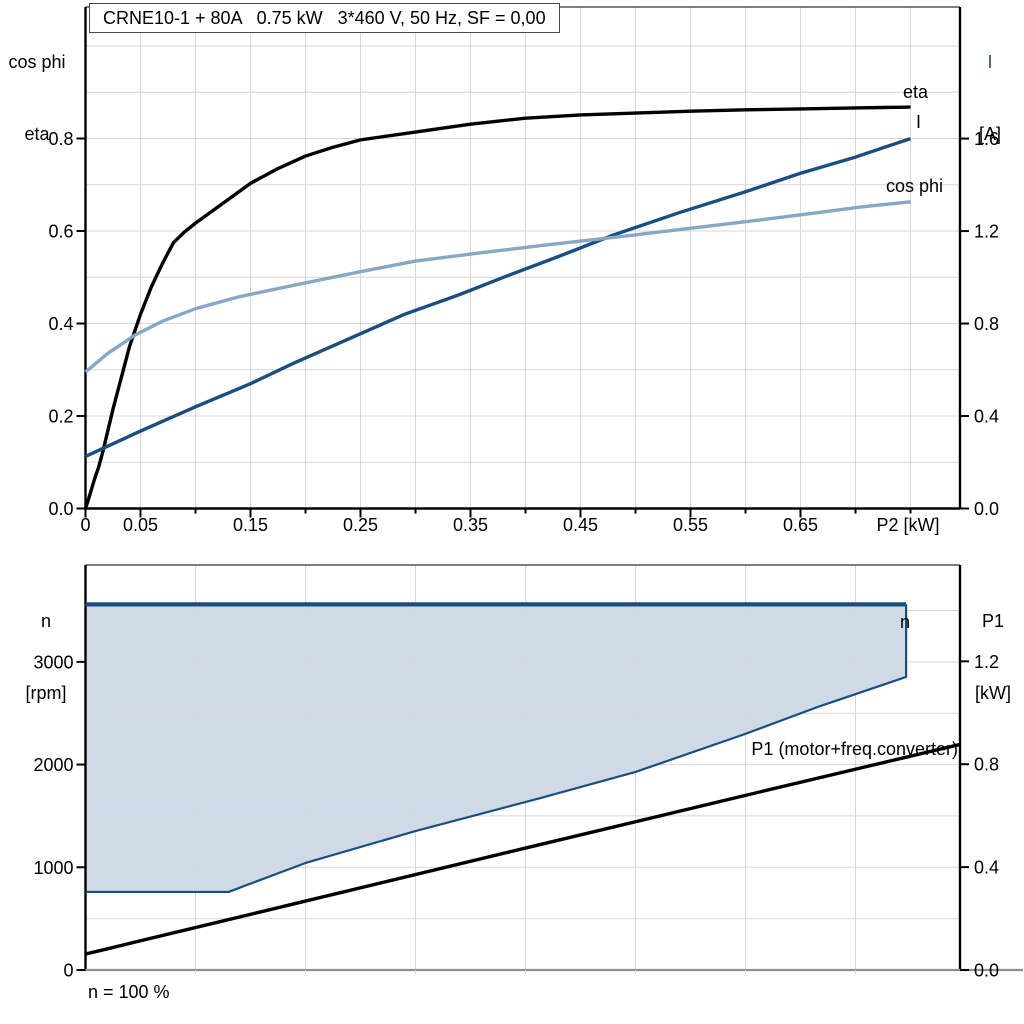 Image resolution: width=1024 pixels, height=1024 pixels. Describe the element at coordinates (37, 98) in the screenshot. I see `top-left-axis-label: cos phi eta` at that location.